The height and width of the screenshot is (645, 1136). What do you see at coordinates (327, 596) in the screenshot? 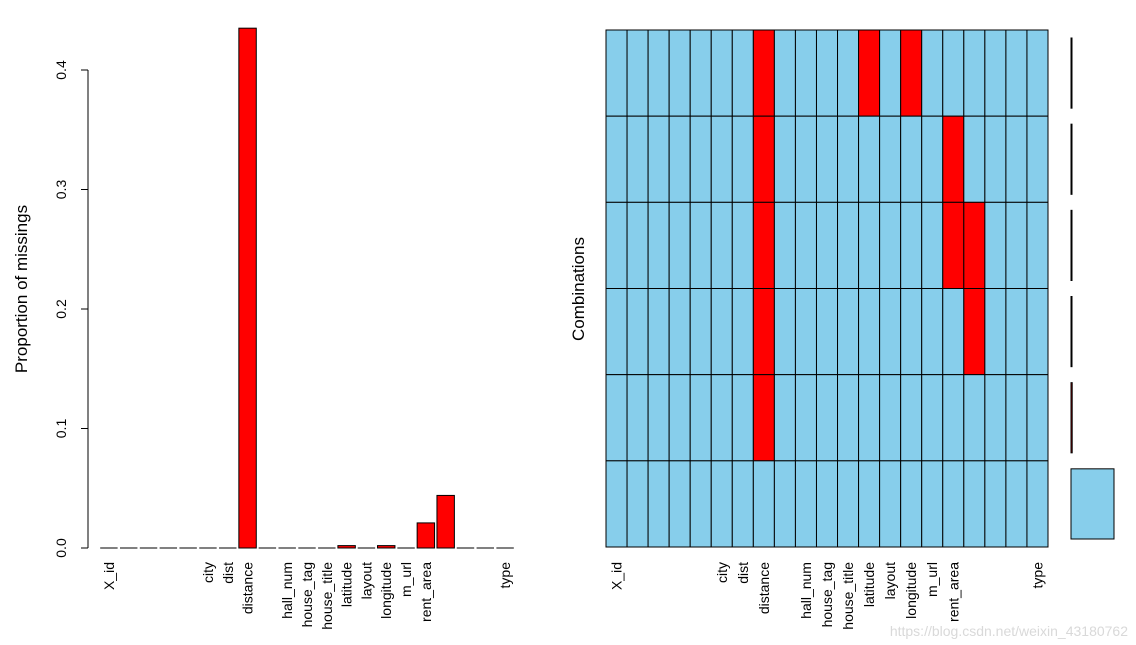
I see `bar-x-label: house_title` at bounding box center [327, 596].